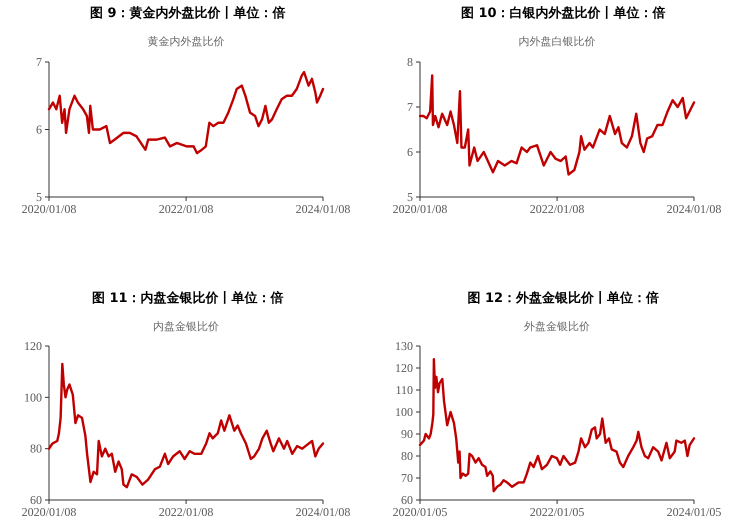 Image resolution: width=751 pixels, height=527 pixels. Describe the element at coordinates (557, 41) in the screenshot. I see `chart-subtitle: 内外盘白银比价` at that location.